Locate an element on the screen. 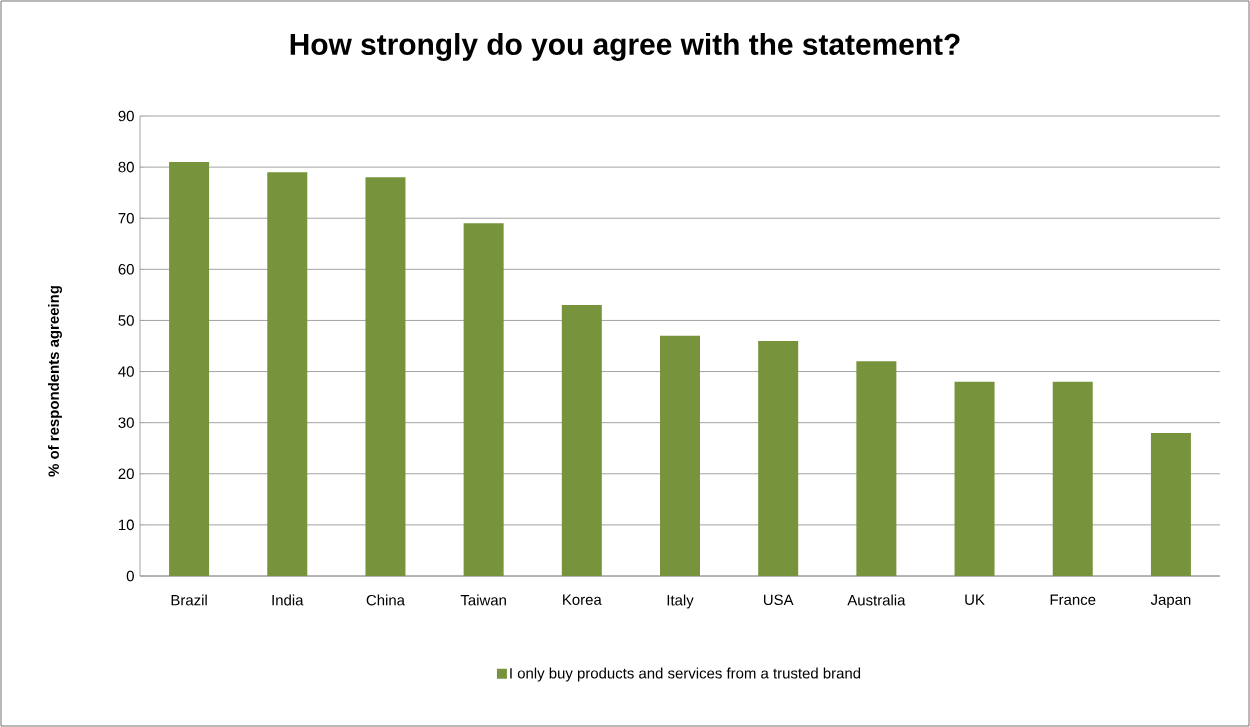  x-tick-label: Australia is located at coordinates (876, 600).